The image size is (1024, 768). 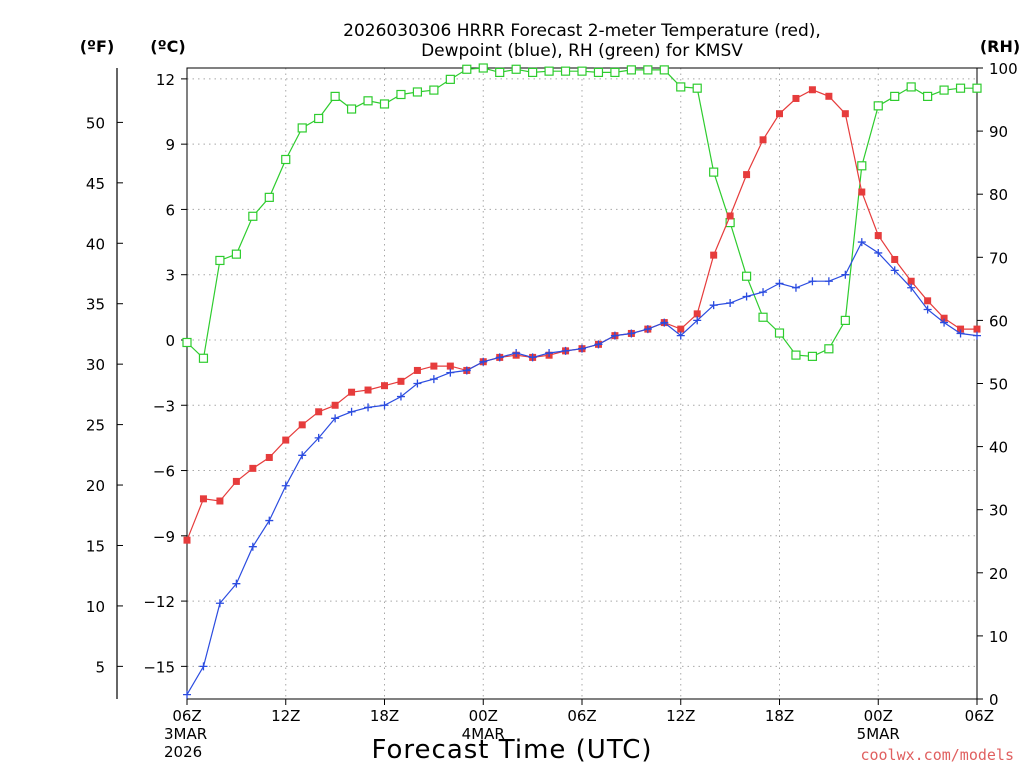 I want to click on fahrenheit-tick-label: 45, so click(x=95, y=184).